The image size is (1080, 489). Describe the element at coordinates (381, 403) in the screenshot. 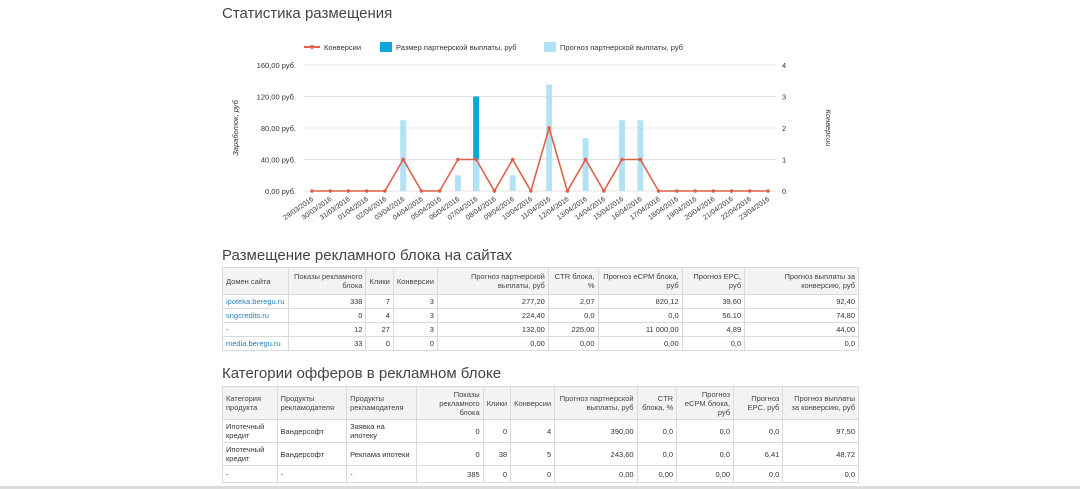

I see `col-header-advertiser-products-2: Продукты рекламодателя` at that location.